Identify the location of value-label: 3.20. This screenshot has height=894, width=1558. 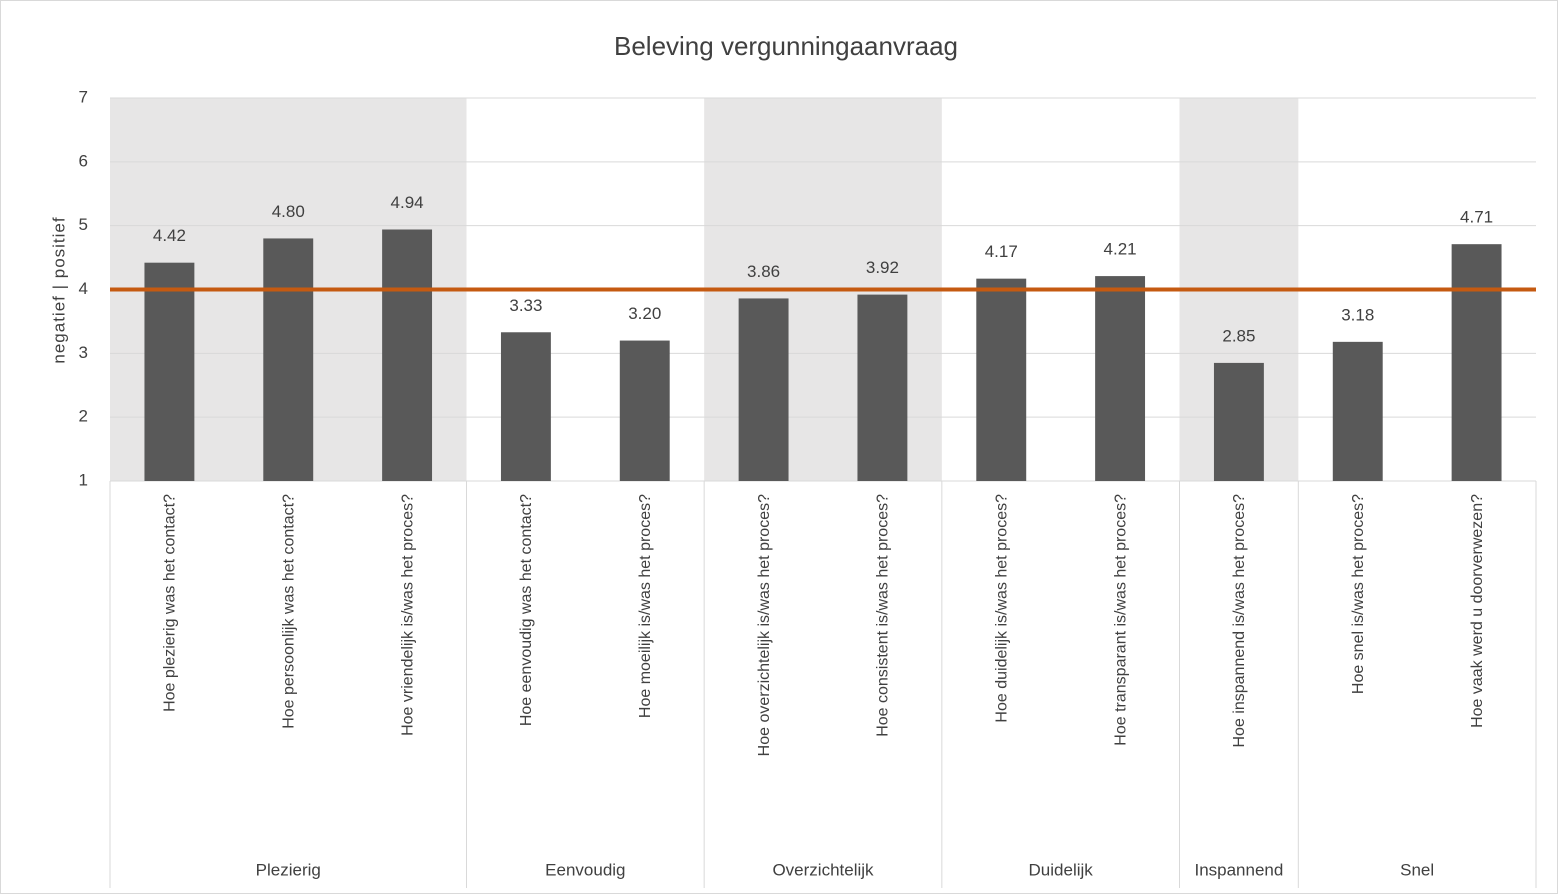
(644, 313).